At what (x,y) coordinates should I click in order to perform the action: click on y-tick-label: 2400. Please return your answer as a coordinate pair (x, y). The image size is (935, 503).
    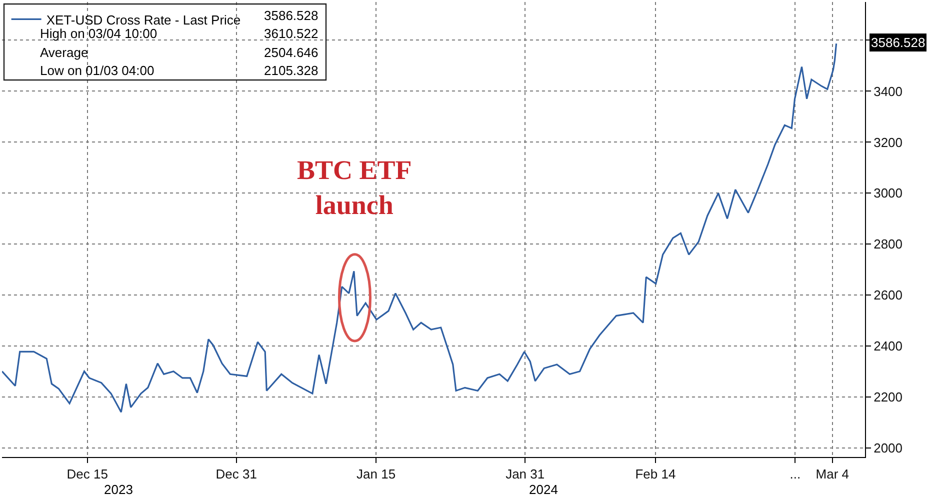
    Looking at the image, I should click on (888, 346).